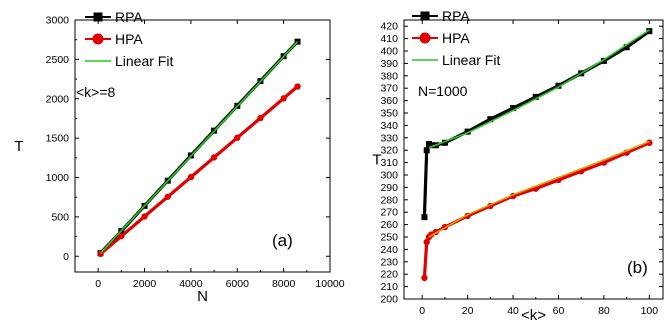  What do you see at coordinates (284, 284) in the screenshot?
I see `x-tick-label: 8000` at bounding box center [284, 284].